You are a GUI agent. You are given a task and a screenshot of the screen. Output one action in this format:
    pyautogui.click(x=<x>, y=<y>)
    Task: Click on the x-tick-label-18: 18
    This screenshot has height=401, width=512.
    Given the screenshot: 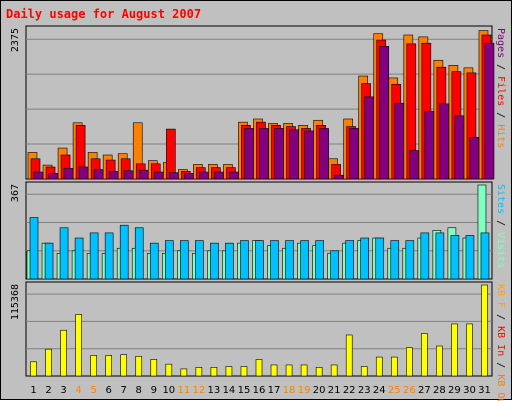 What is the action you would take?
    pyautogui.click(x=289, y=390)
    